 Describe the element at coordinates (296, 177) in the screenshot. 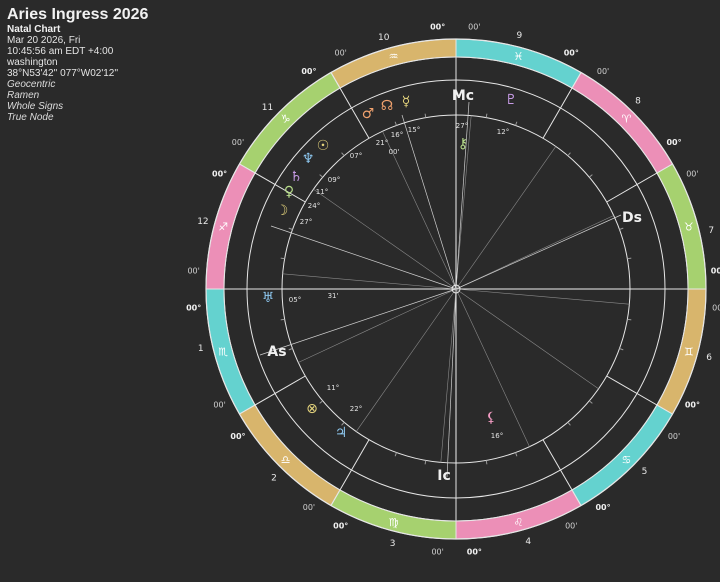

I see `planet-glyph: ♄` at that location.